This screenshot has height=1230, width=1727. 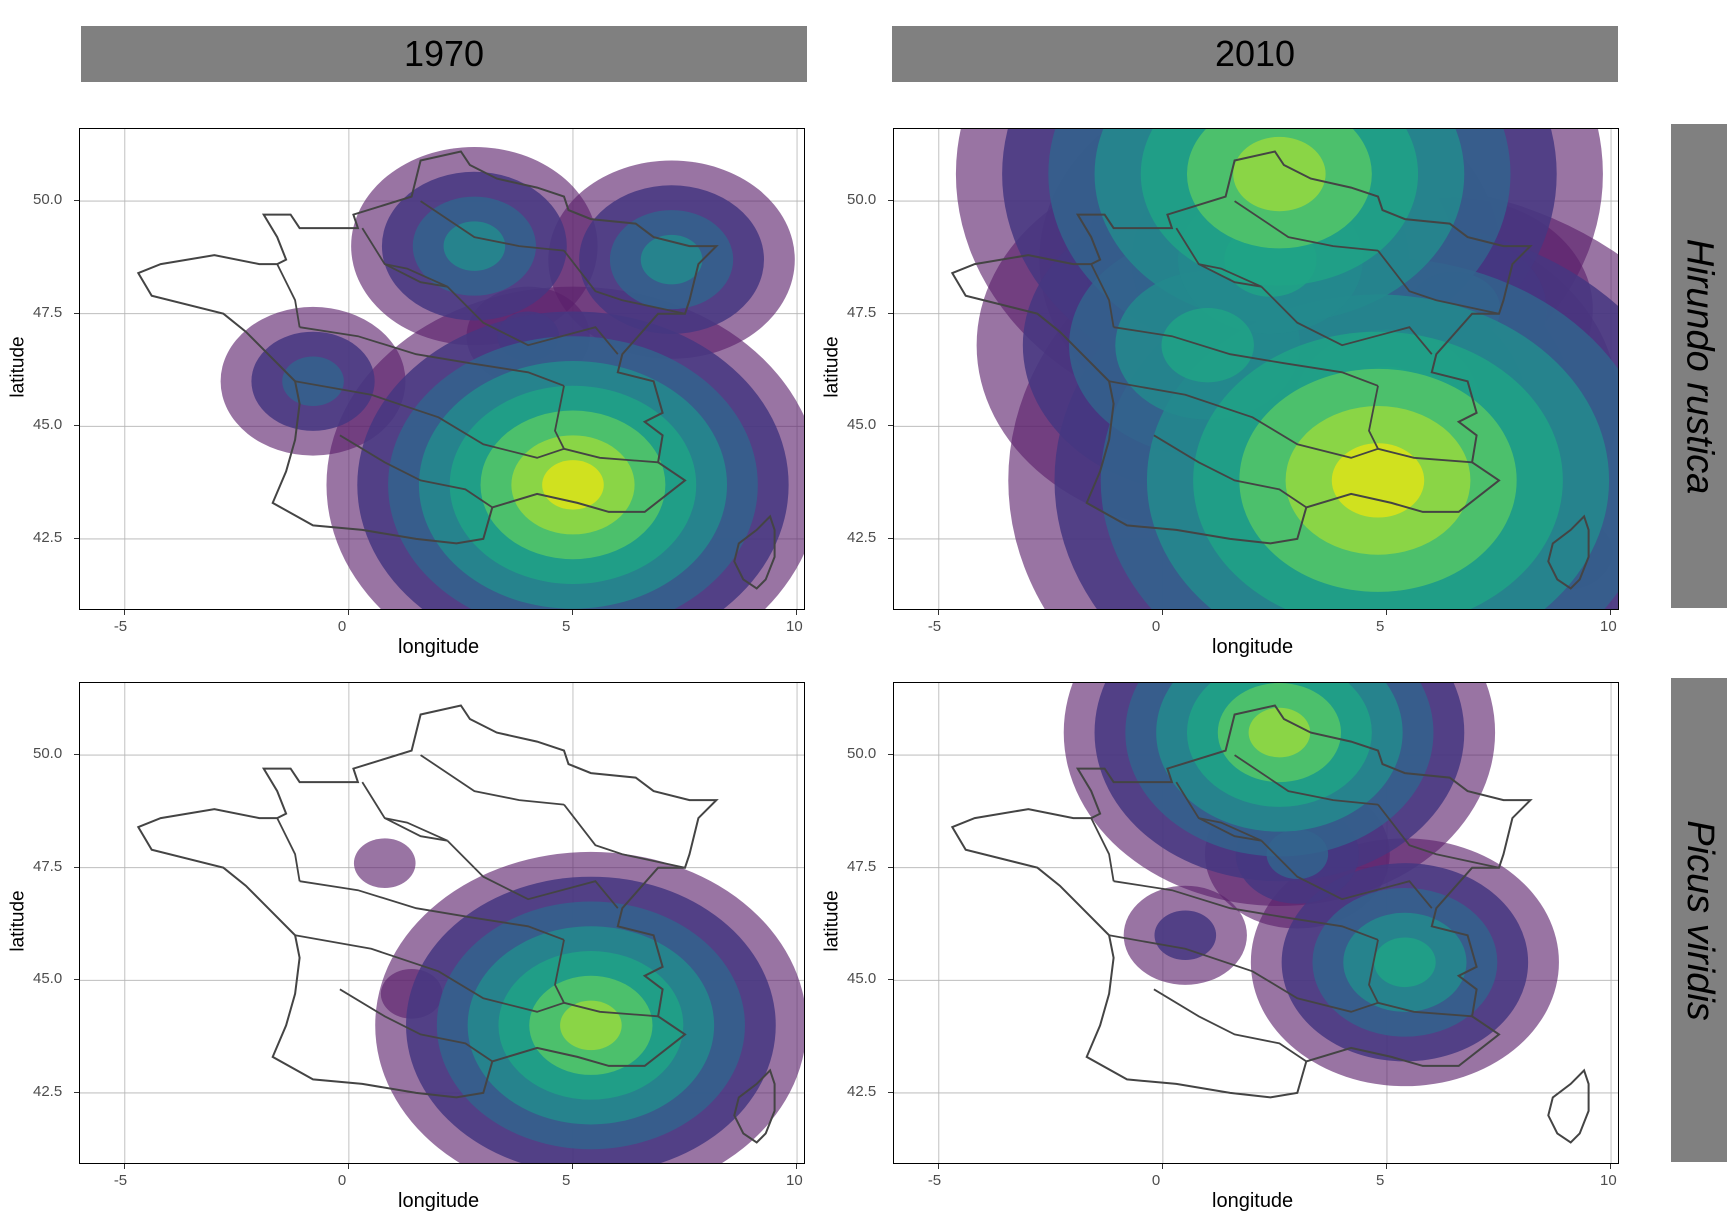 What do you see at coordinates (1255, 53) in the screenshot?
I see `facet-strip-label: 2010` at bounding box center [1255, 53].